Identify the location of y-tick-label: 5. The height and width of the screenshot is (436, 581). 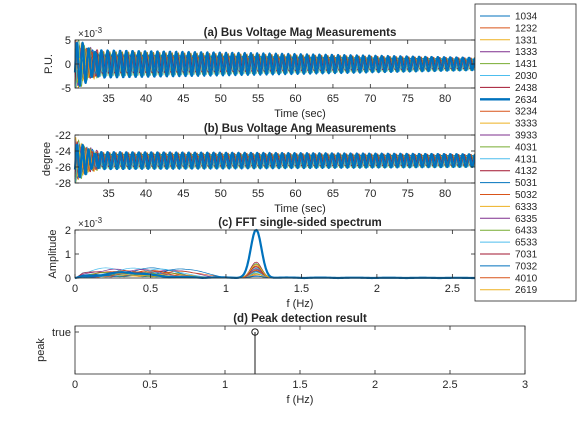
(68, 41).